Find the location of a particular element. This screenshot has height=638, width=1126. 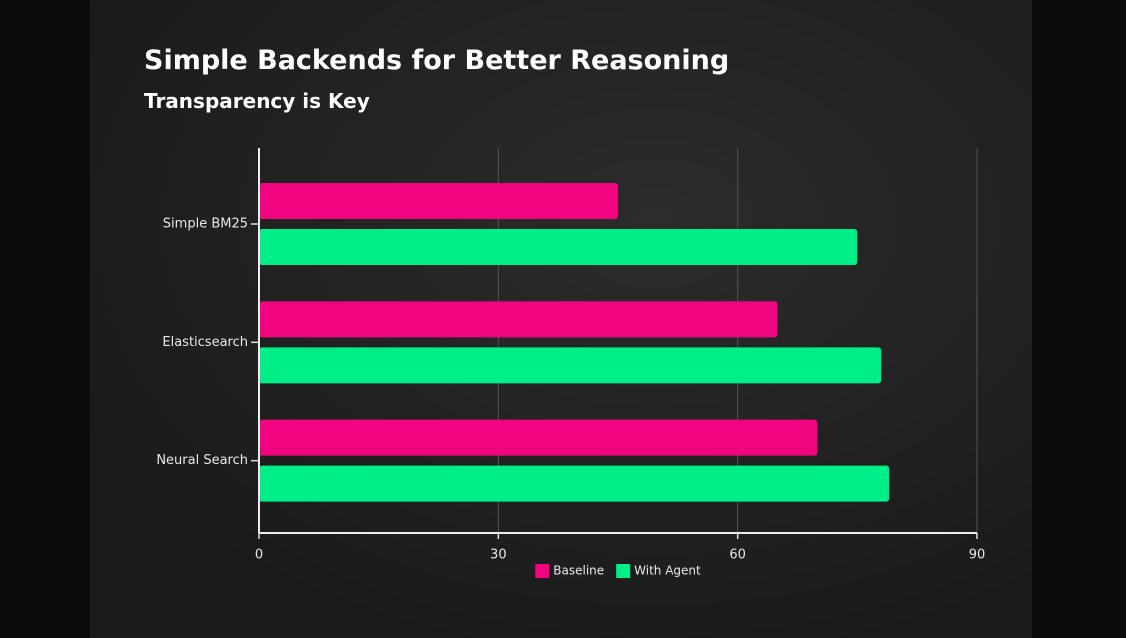

chart-subtitle: Transparency is Key is located at coordinates (257, 101).